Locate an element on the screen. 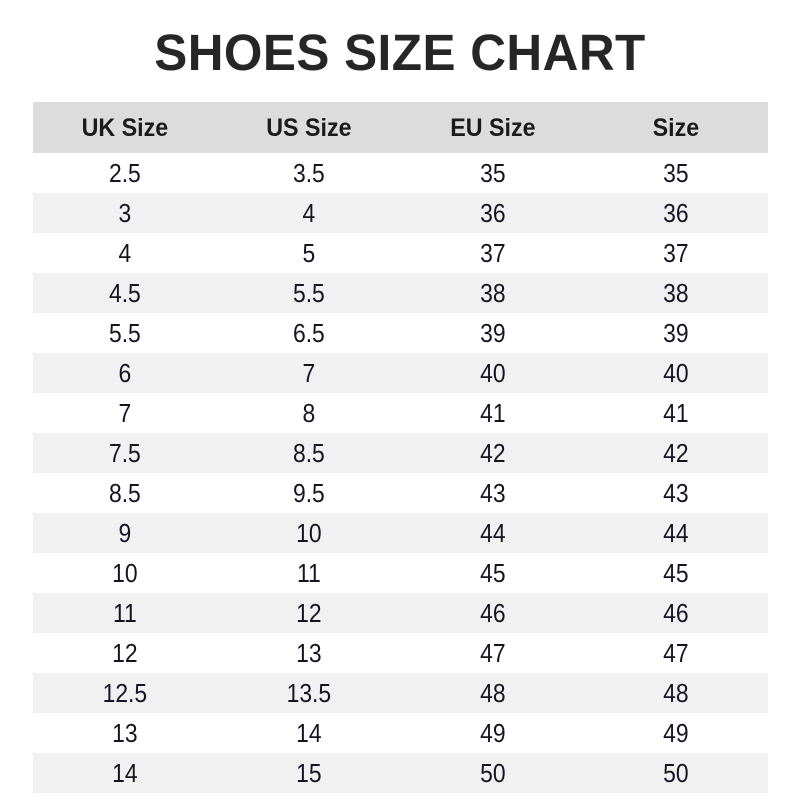 Image resolution: width=800 pixels, height=800 pixels. cell-eu-size: 36 is located at coordinates (492, 213).